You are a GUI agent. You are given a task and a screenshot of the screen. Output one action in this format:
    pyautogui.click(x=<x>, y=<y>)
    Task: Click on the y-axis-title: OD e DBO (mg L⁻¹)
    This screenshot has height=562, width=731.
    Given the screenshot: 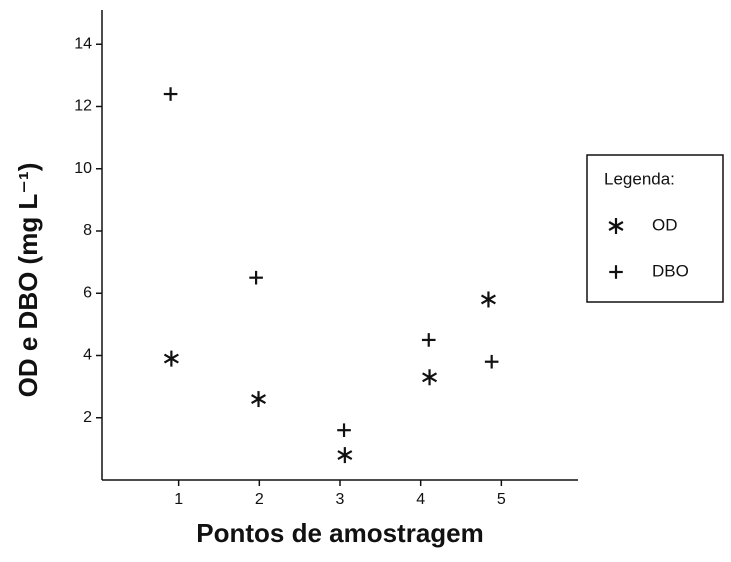 What is the action you would take?
    pyautogui.click(x=28, y=280)
    